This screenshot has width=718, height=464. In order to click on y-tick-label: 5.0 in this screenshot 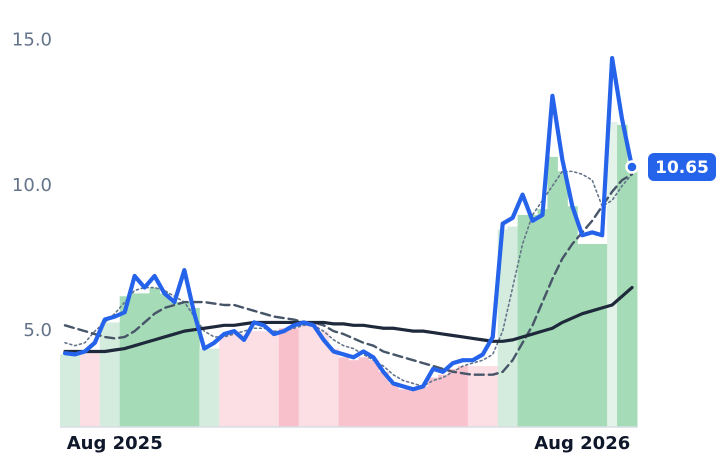, I will do `click(37, 330)`.